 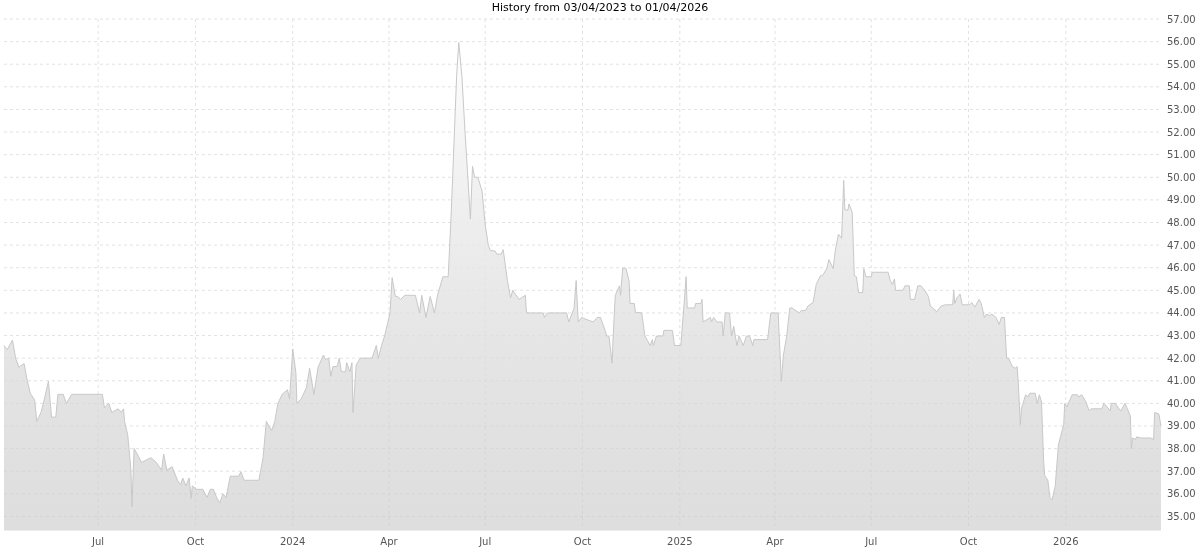 I want to click on y-tick-label: 43.00, so click(x=1181, y=336).